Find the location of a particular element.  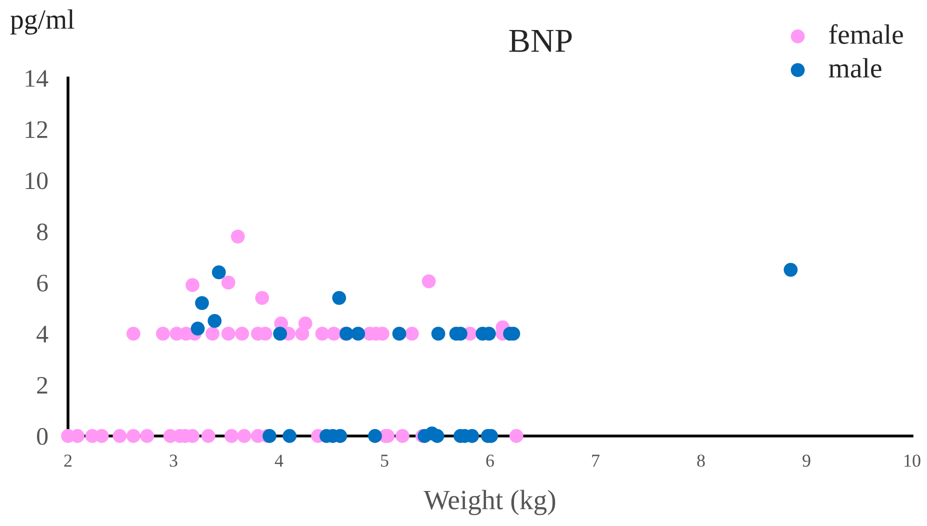

y-tick-label: 12 is located at coordinates (37, 129).